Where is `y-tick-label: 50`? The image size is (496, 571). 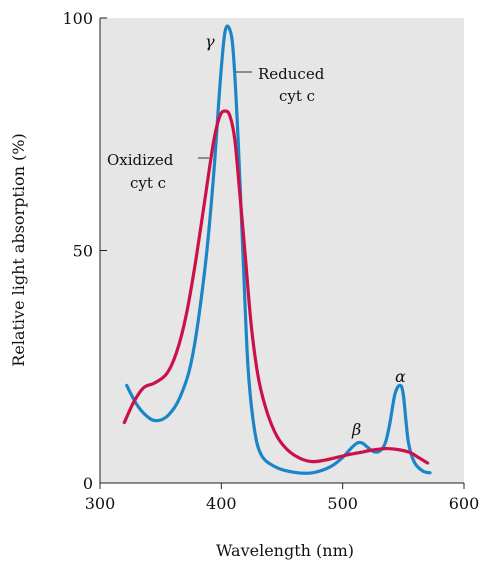
y-tick-label: 50 is located at coordinates (83, 251).